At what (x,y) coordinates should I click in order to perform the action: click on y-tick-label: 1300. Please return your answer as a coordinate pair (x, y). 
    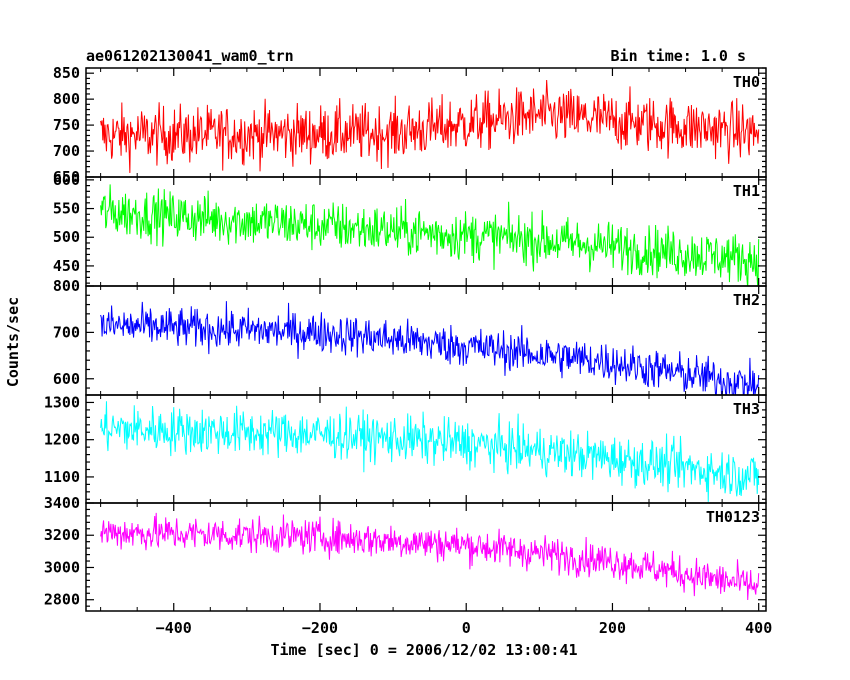
    Looking at the image, I should click on (62, 402).